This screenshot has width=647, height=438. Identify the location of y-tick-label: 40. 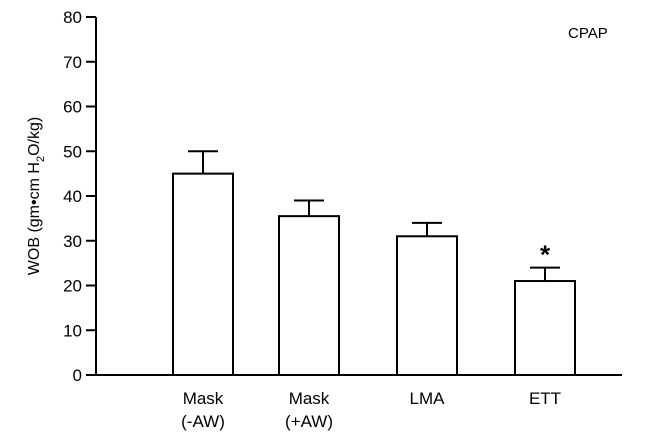
(72, 196).